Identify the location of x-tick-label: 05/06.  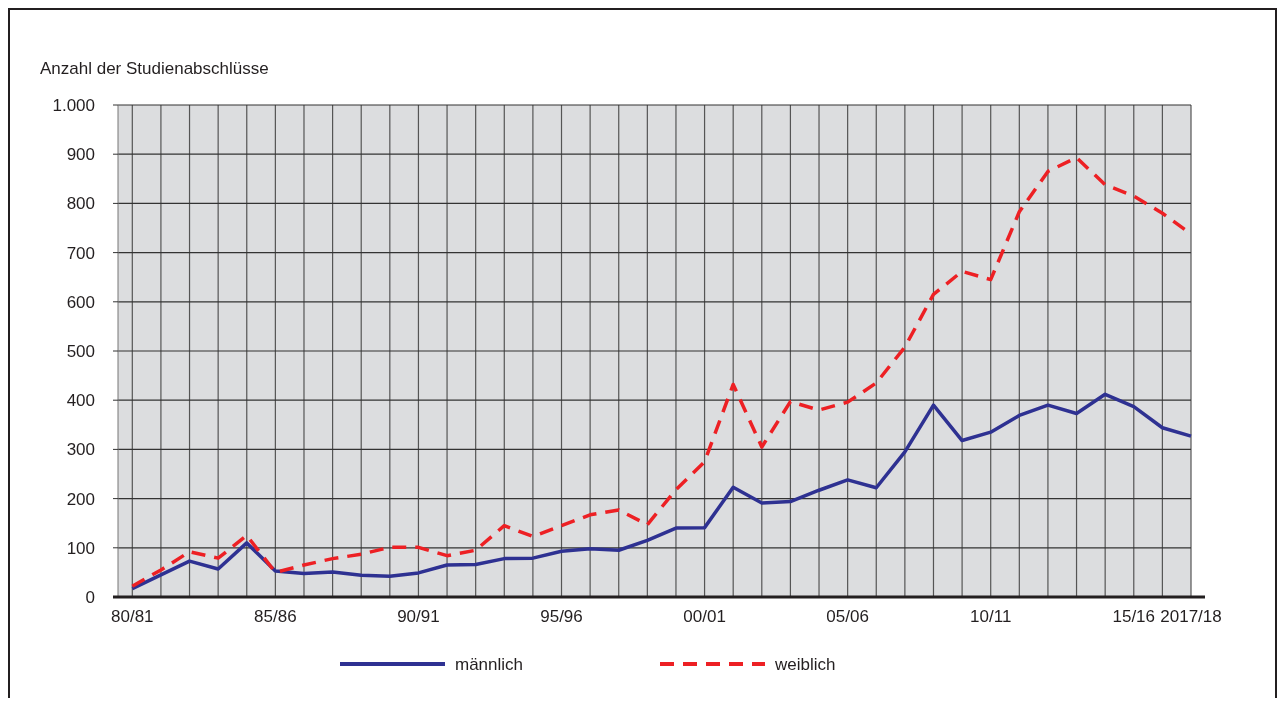
(847, 616).